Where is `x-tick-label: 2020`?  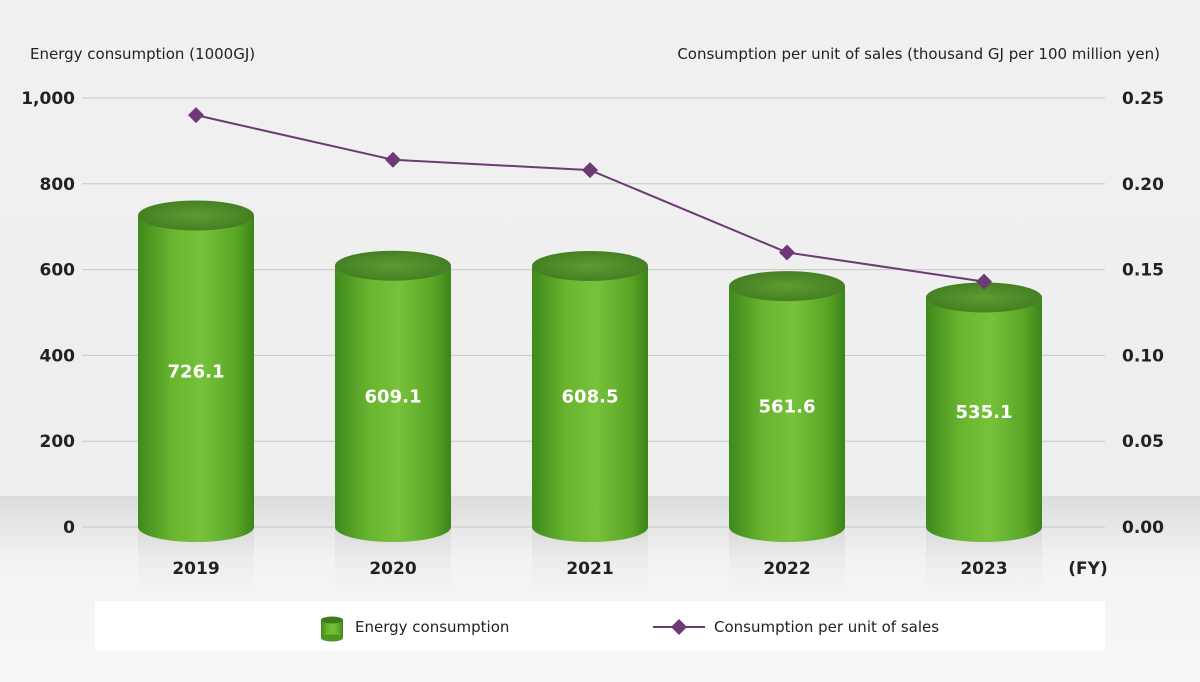
x-tick-label: 2020 is located at coordinates (392, 569).